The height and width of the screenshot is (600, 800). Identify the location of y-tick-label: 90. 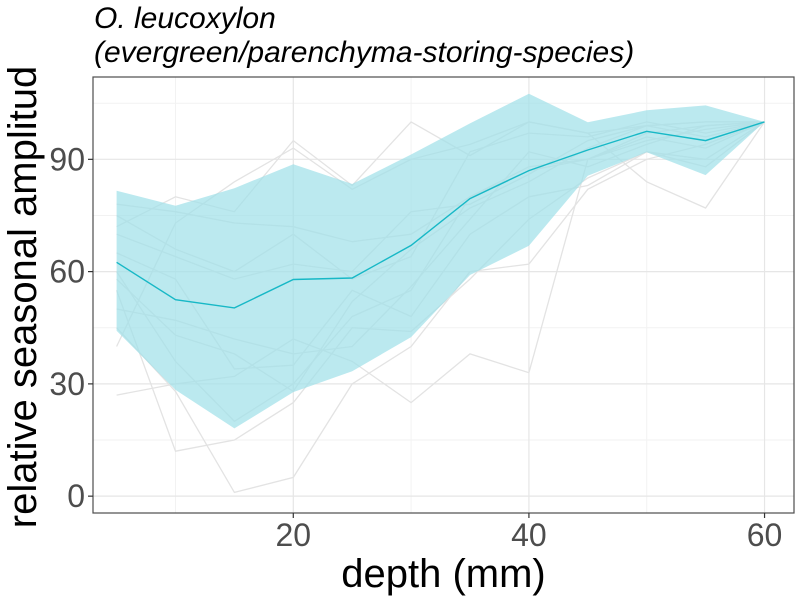
(67, 159).